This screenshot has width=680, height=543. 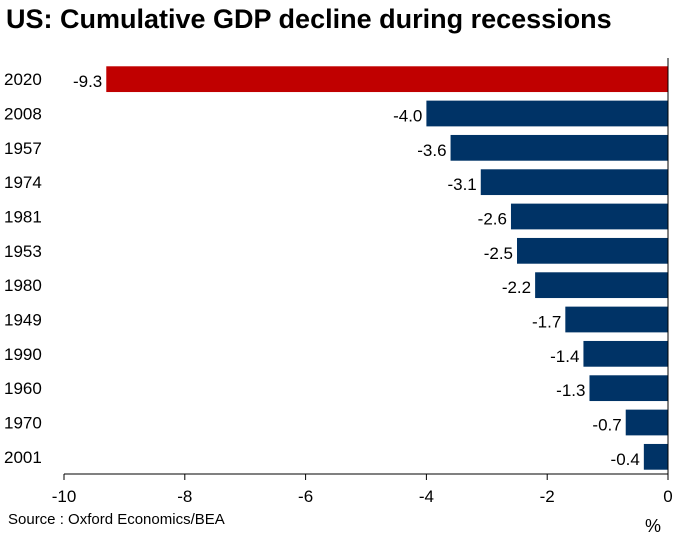 What do you see at coordinates (23, 217) in the screenshot?
I see `category-label-1981: 1981` at bounding box center [23, 217].